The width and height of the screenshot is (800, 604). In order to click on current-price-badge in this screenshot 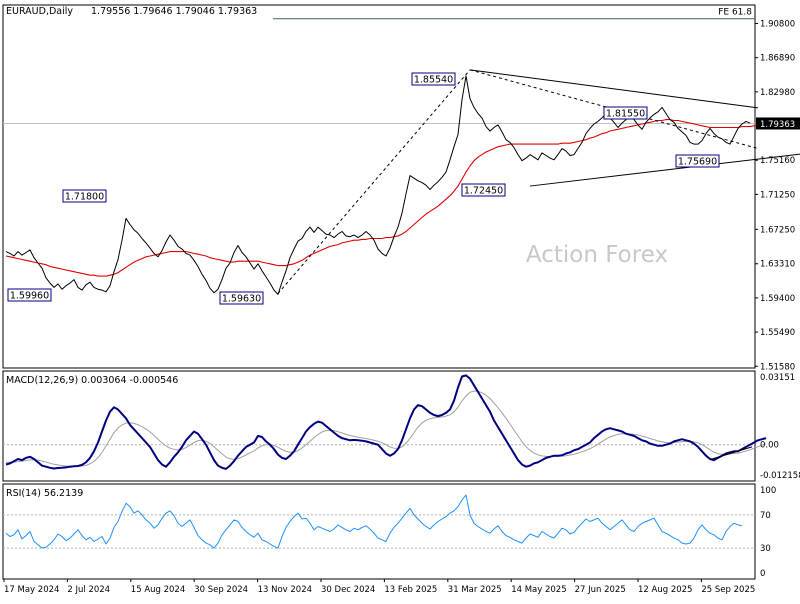, I will do `click(778, 123)`.